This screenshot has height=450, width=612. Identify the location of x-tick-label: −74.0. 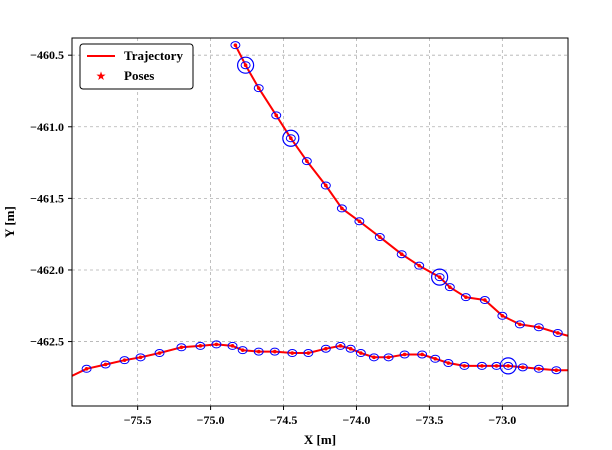
(357, 420).